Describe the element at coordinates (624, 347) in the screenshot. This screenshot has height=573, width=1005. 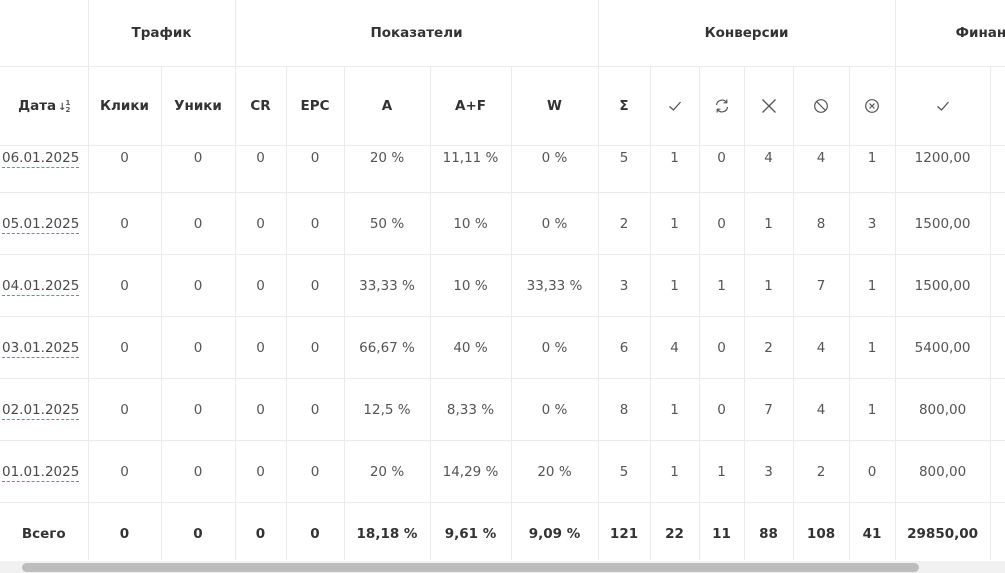
I see `sum-cell: 6` at that location.